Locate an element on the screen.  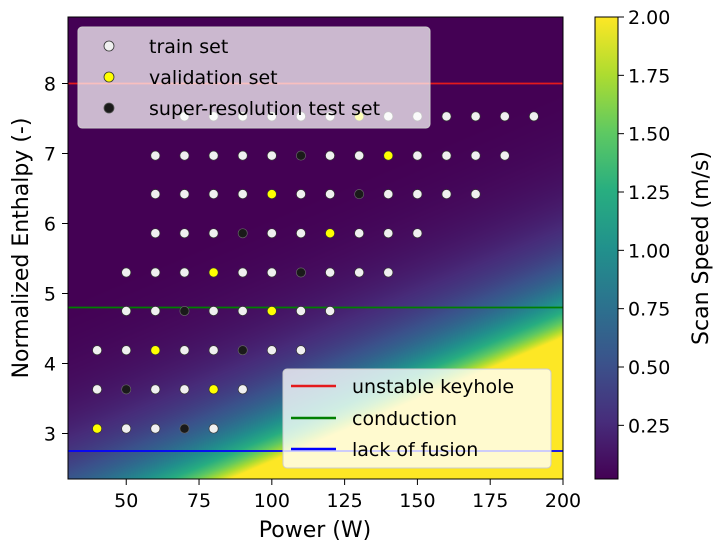
y-tick-label: 6 is located at coordinates (50, 225).